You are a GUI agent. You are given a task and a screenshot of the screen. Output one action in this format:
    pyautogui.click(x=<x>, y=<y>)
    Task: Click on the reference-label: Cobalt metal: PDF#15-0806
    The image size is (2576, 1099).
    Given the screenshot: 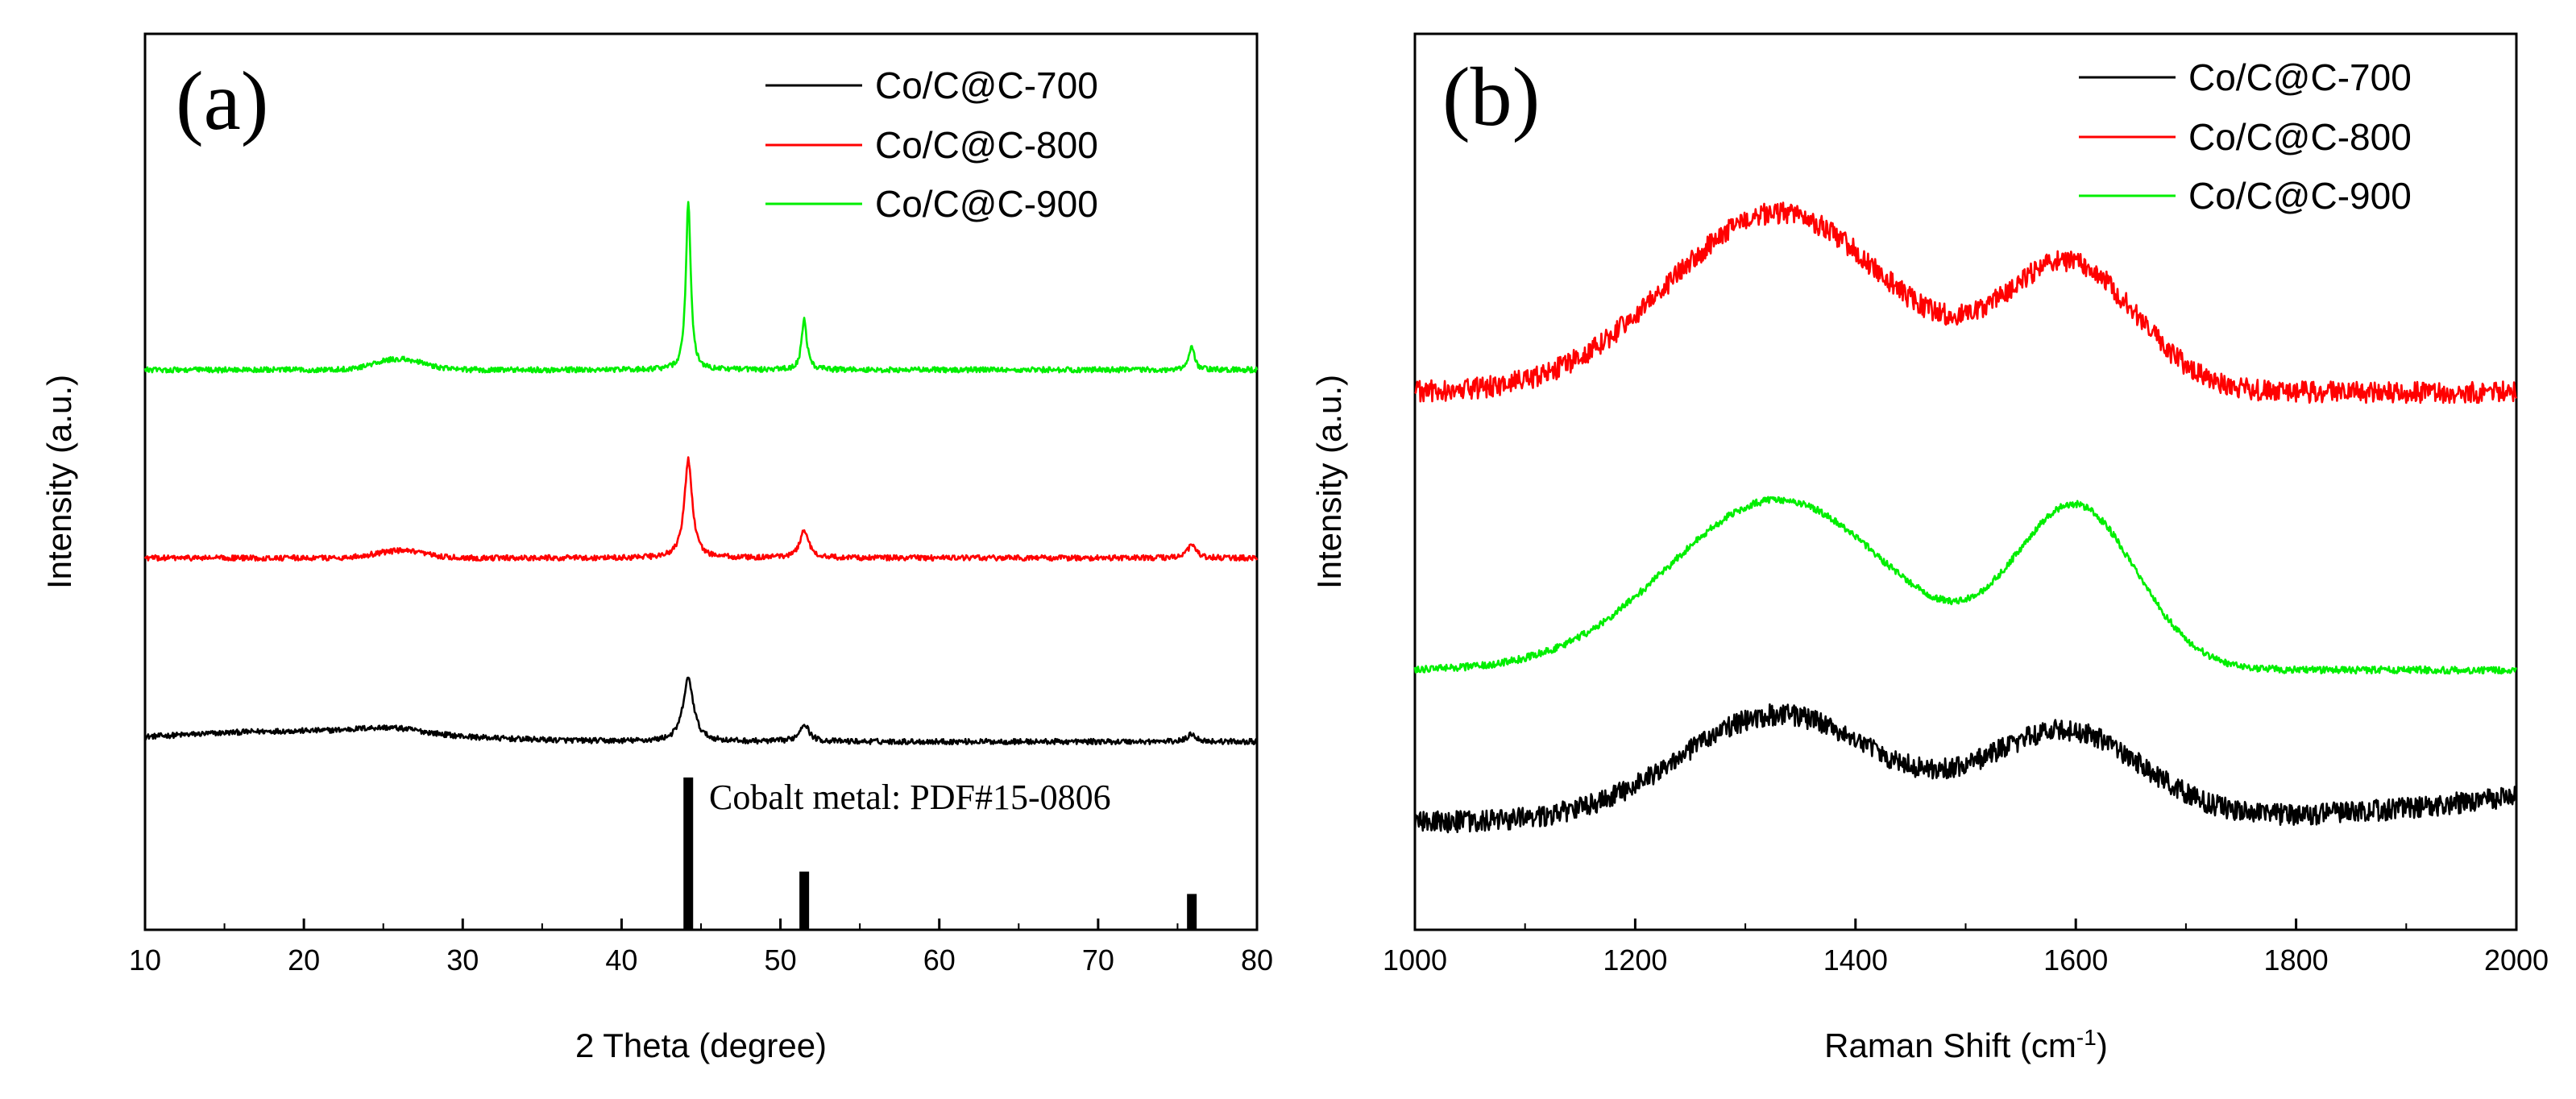 What is the action you would take?
    pyautogui.click(x=910, y=797)
    